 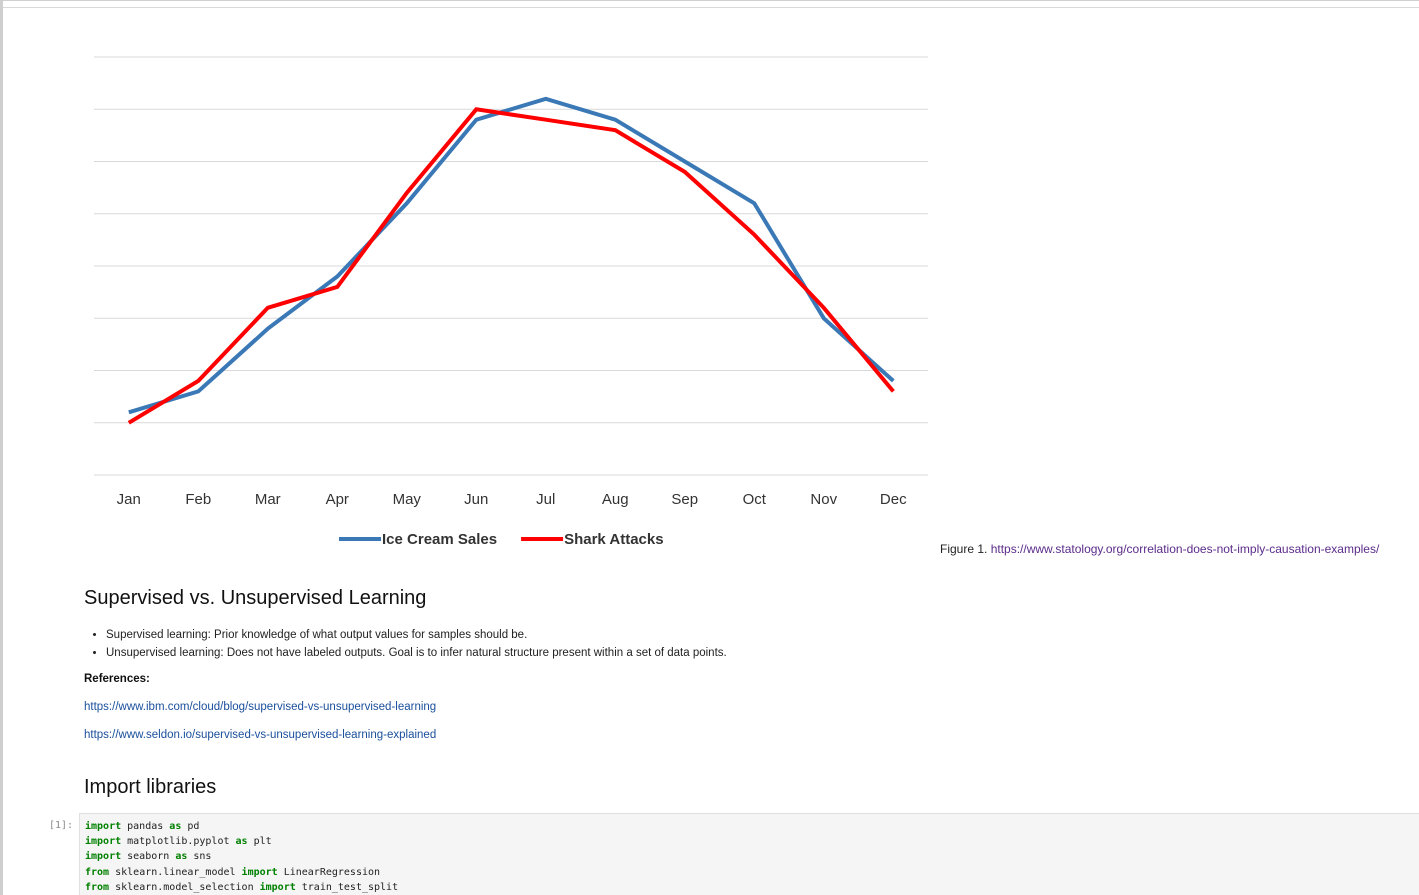 I want to click on legend-label: Shark Attacks, so click(x=614, y=539).